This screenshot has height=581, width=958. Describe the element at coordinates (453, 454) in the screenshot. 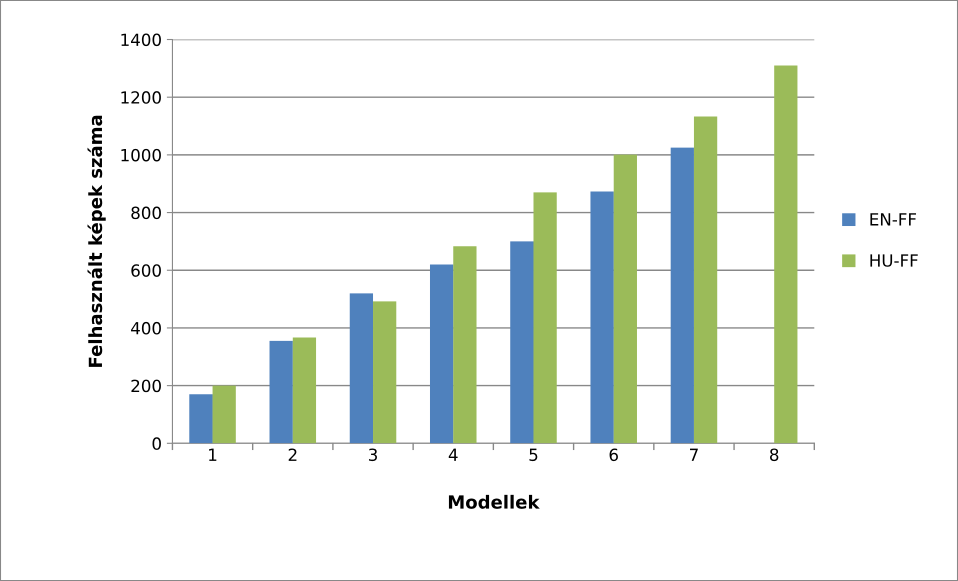

I see `x-tick-label: 4` at that location.